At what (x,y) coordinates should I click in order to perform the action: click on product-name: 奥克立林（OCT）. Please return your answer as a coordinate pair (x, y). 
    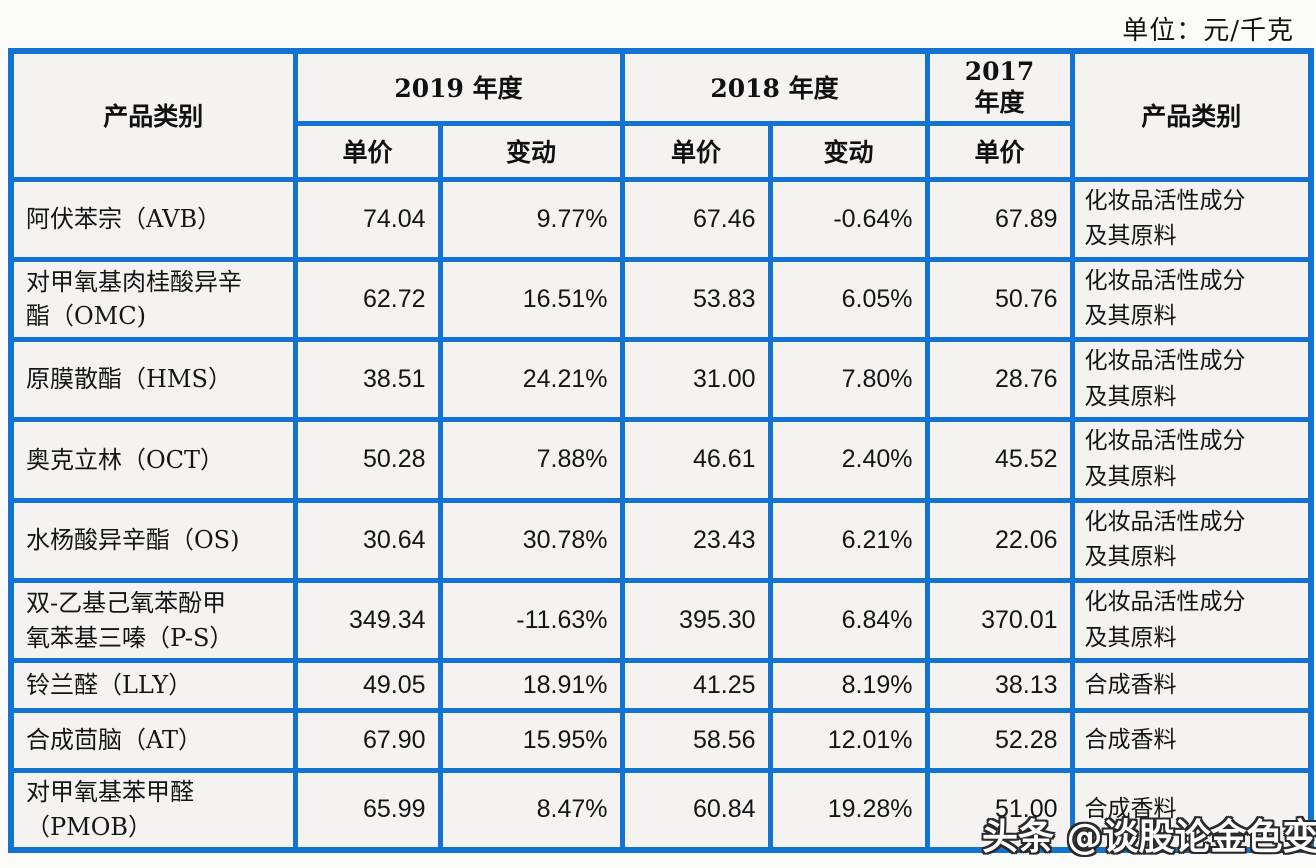
    Looking at the image, I should click on (153, 460).